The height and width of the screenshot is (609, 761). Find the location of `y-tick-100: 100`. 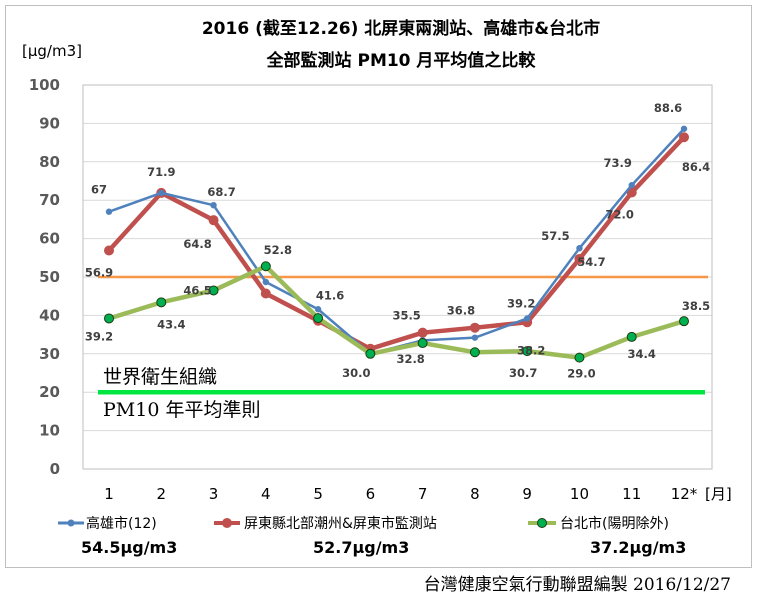

y-tick-100: 100 is located at coordinates (44, 85).